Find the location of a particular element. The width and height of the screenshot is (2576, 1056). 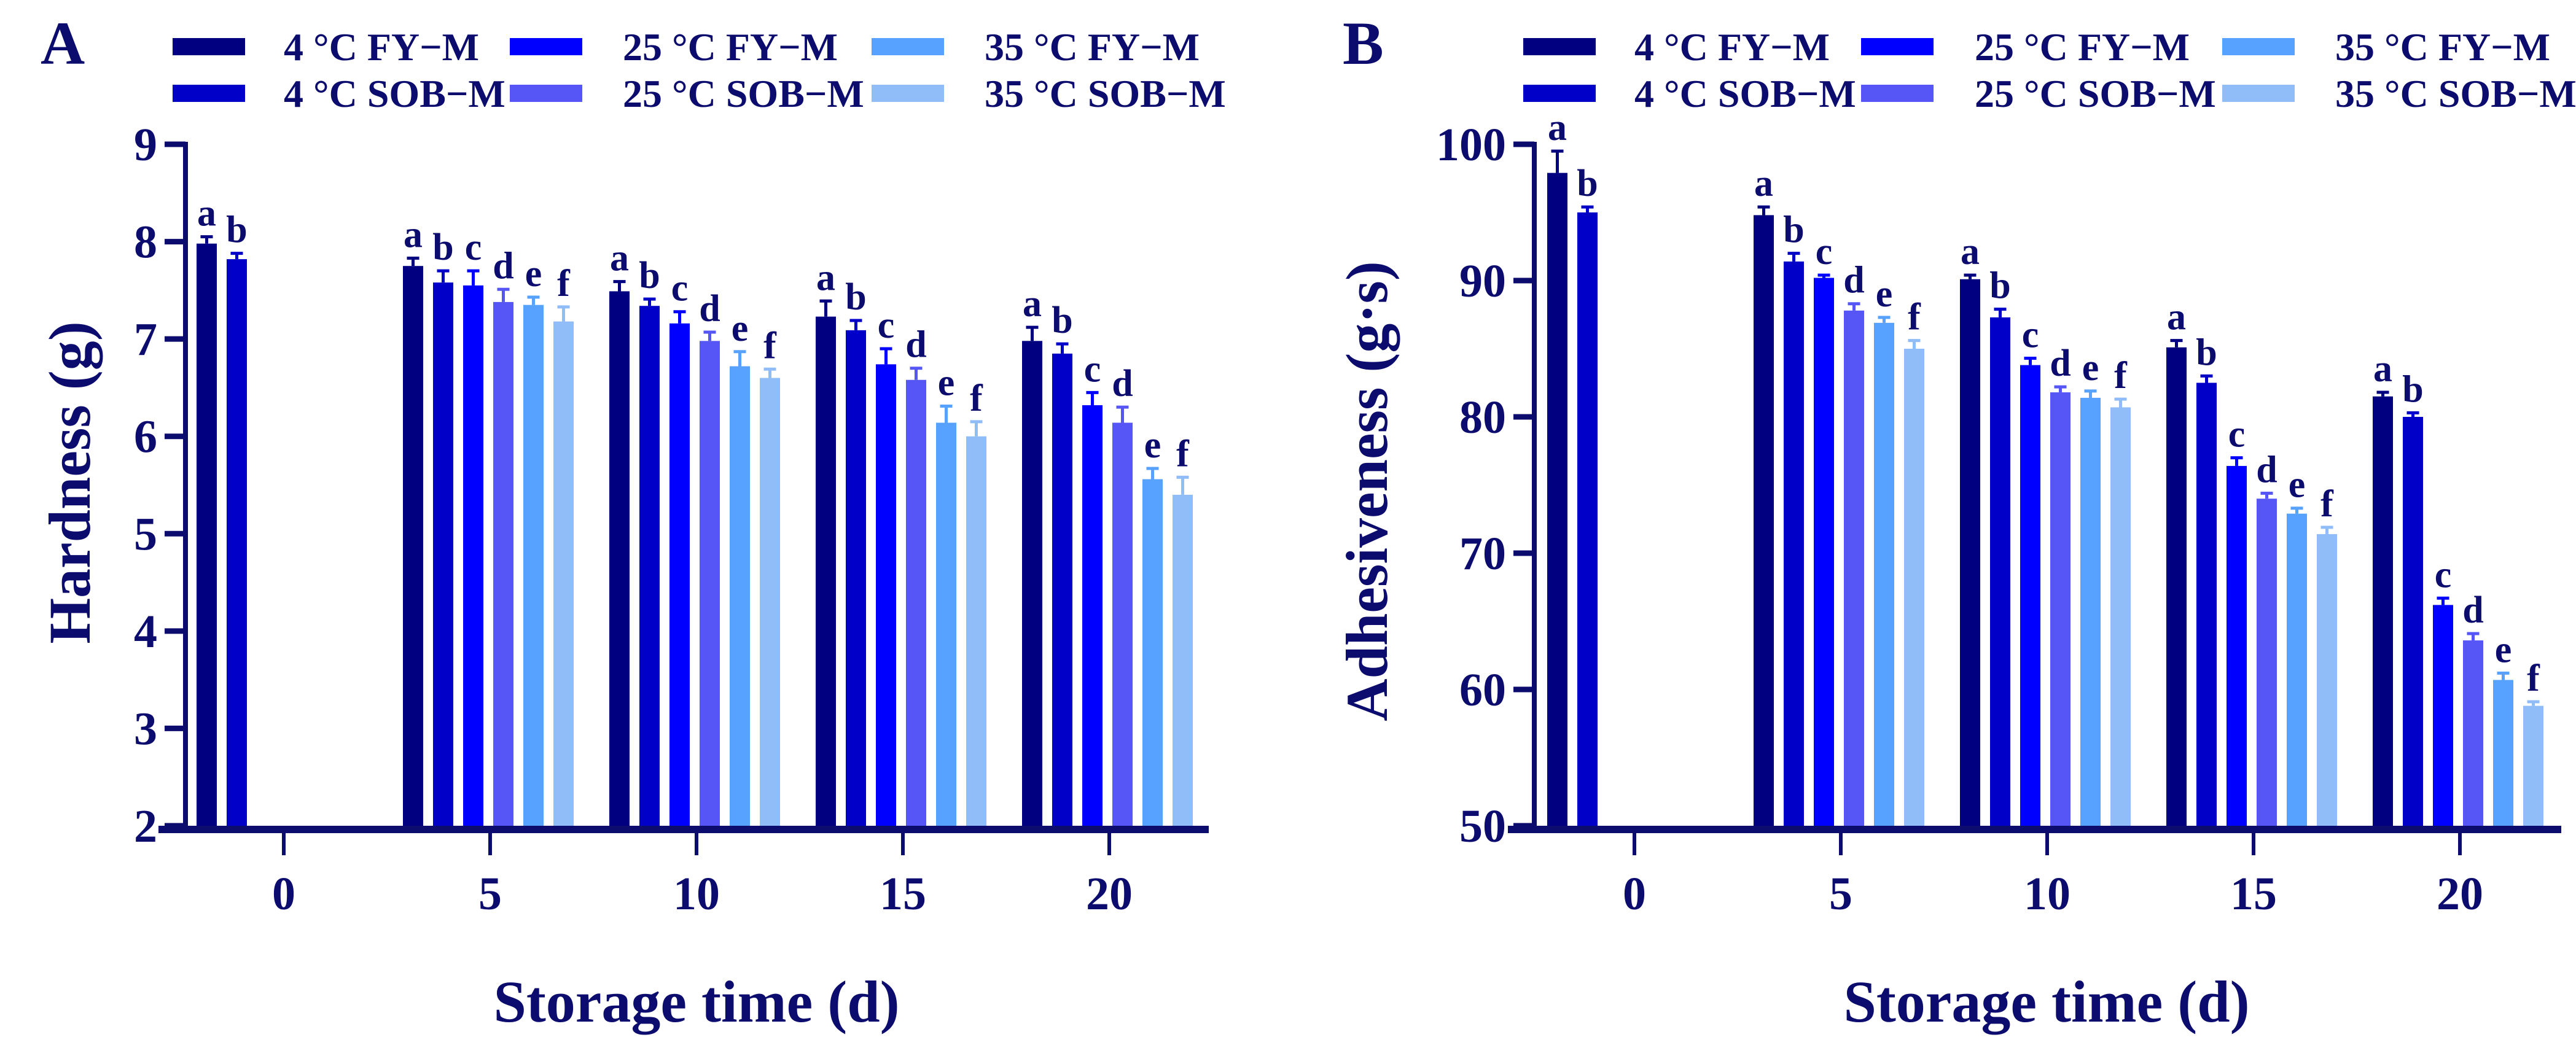

y-tick-label: 90 is located at coordinates (1482, 281).